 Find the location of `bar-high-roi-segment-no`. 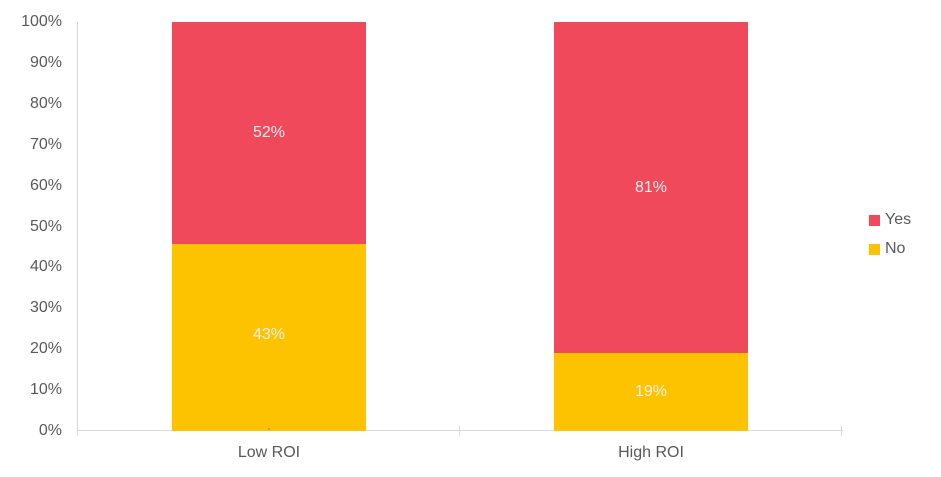

bar-high-roi-segment-no is located at coordinates (651, 392).